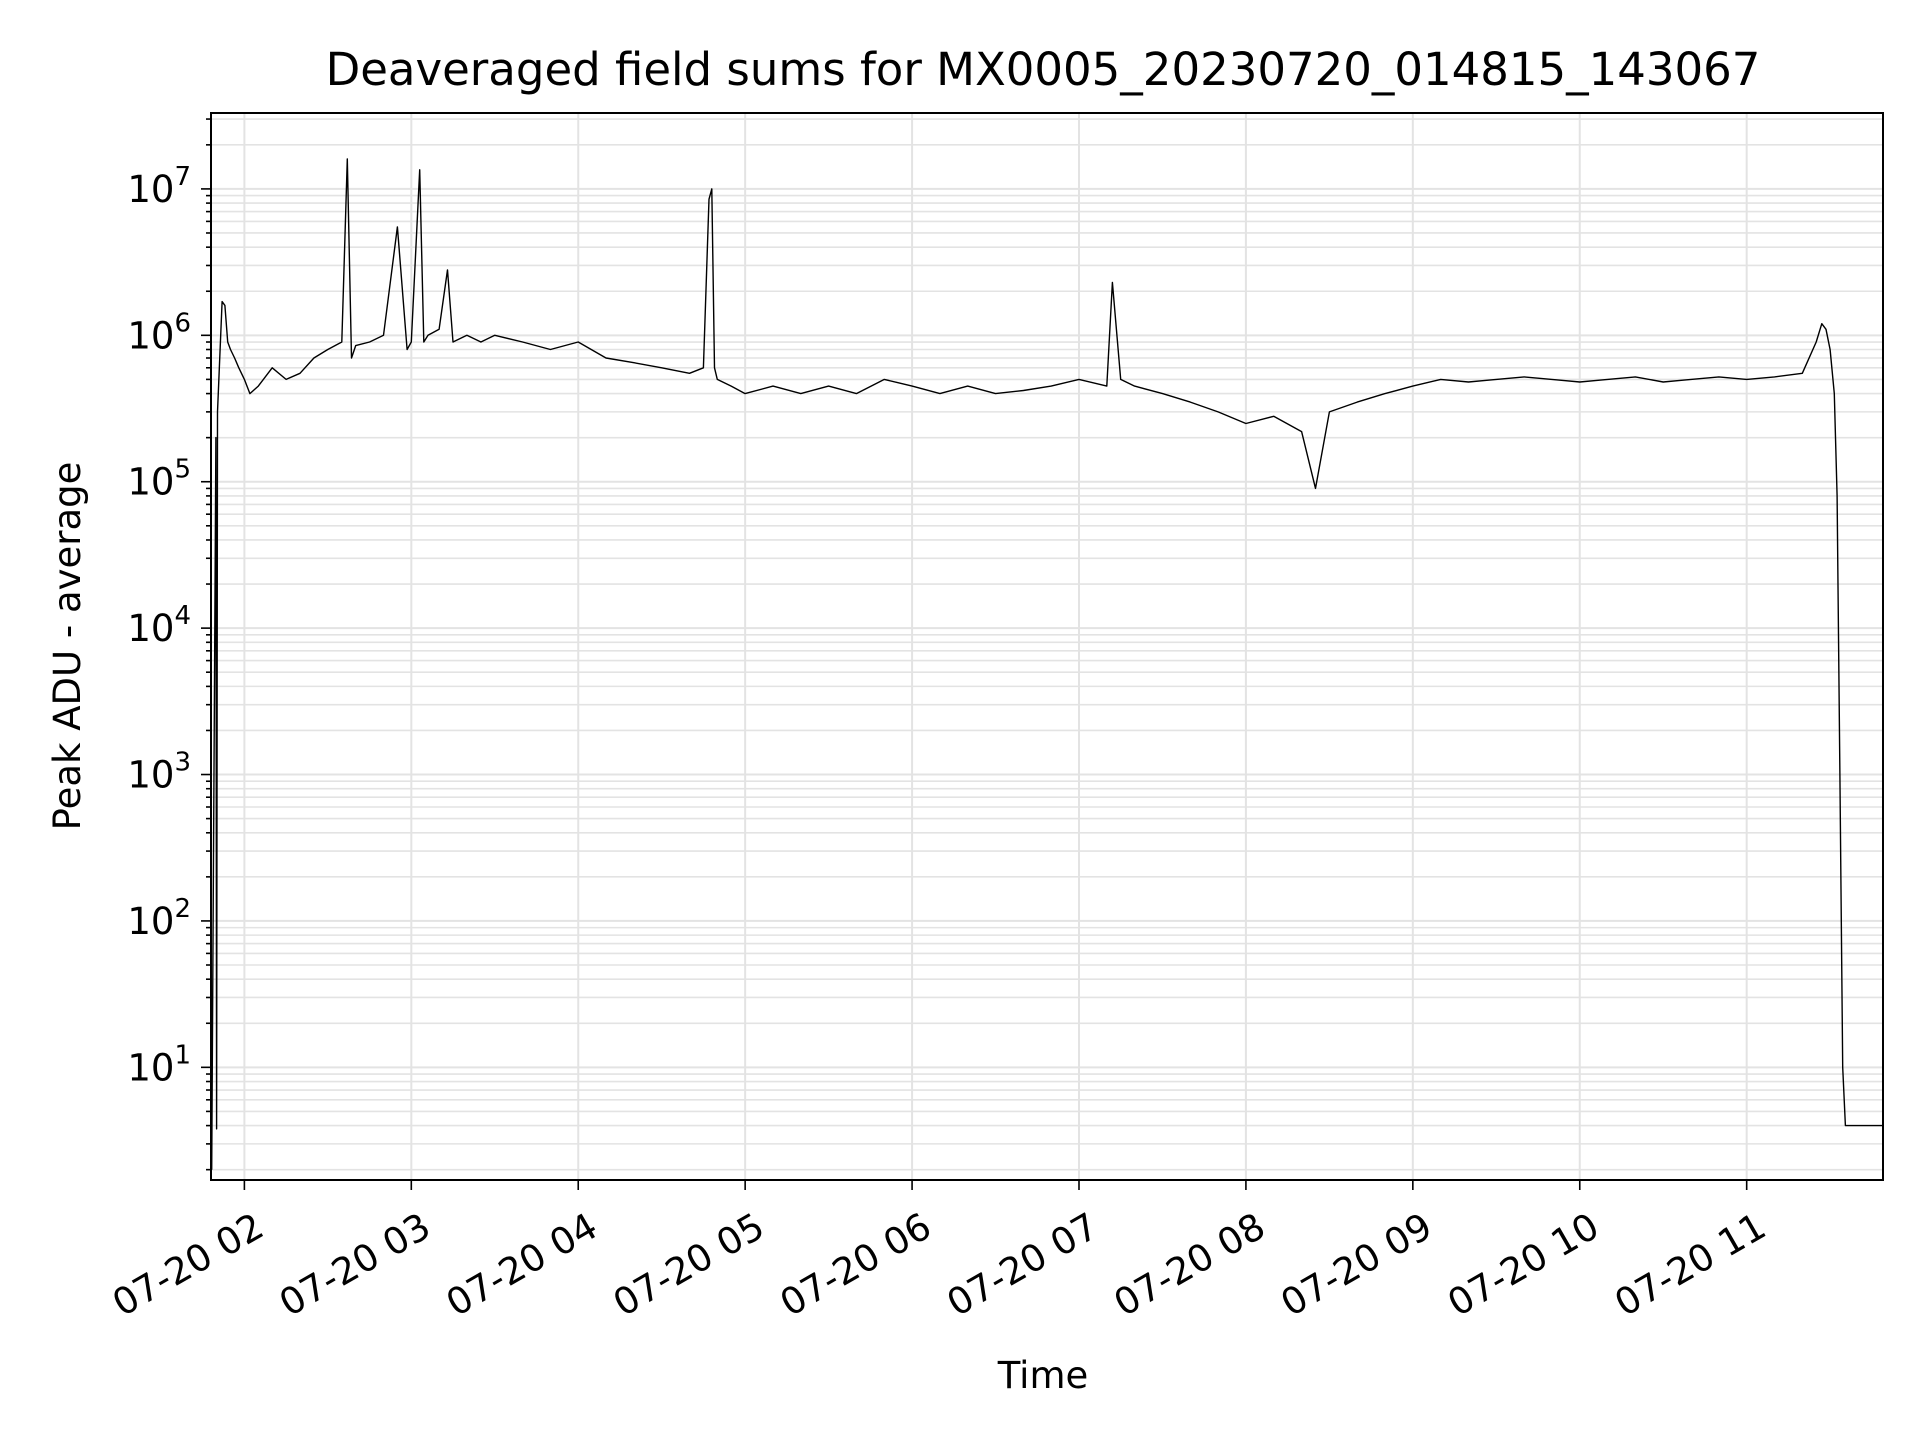  Describe the element at coordinates (159, 625) in the screenshot. I see `y-tick-label: 10⁴` at that location.